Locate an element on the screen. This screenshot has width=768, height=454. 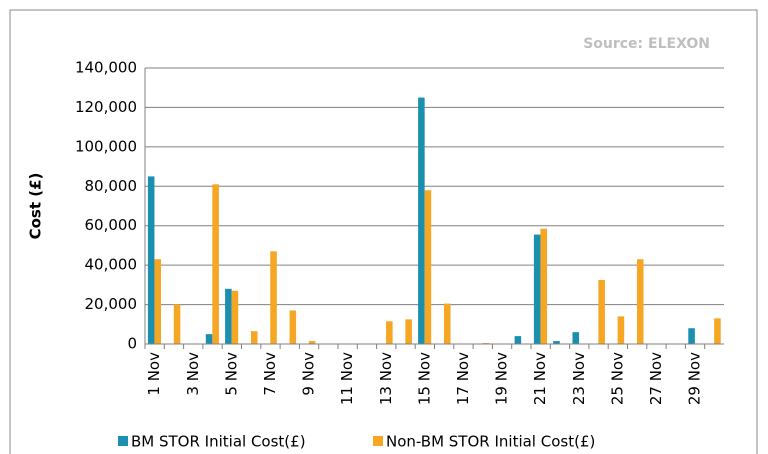
x-tick-label: 15 Nov is located at coordinates (424, 378).